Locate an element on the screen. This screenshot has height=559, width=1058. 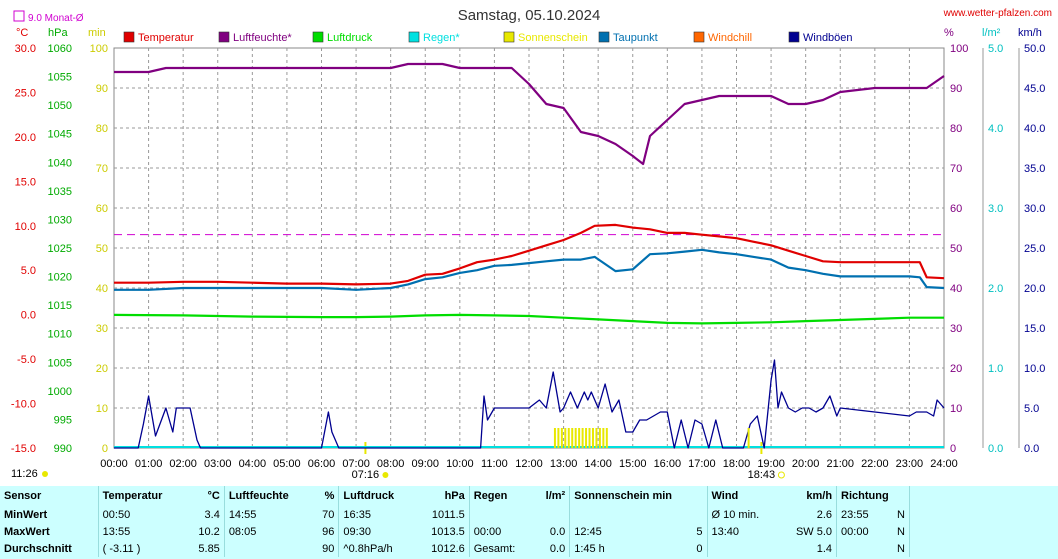
stats-temp-time: 00:50 is located at coordinates (141, 514).